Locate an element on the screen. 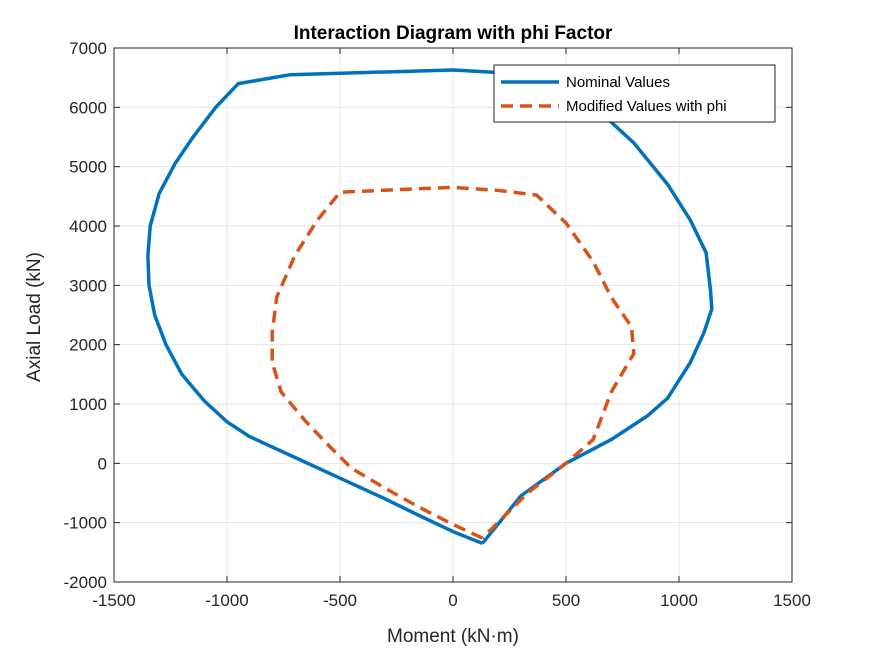 This screenshot has width=875, height=656. y-tick-label: -1000 is located at coordinates (85, 523).